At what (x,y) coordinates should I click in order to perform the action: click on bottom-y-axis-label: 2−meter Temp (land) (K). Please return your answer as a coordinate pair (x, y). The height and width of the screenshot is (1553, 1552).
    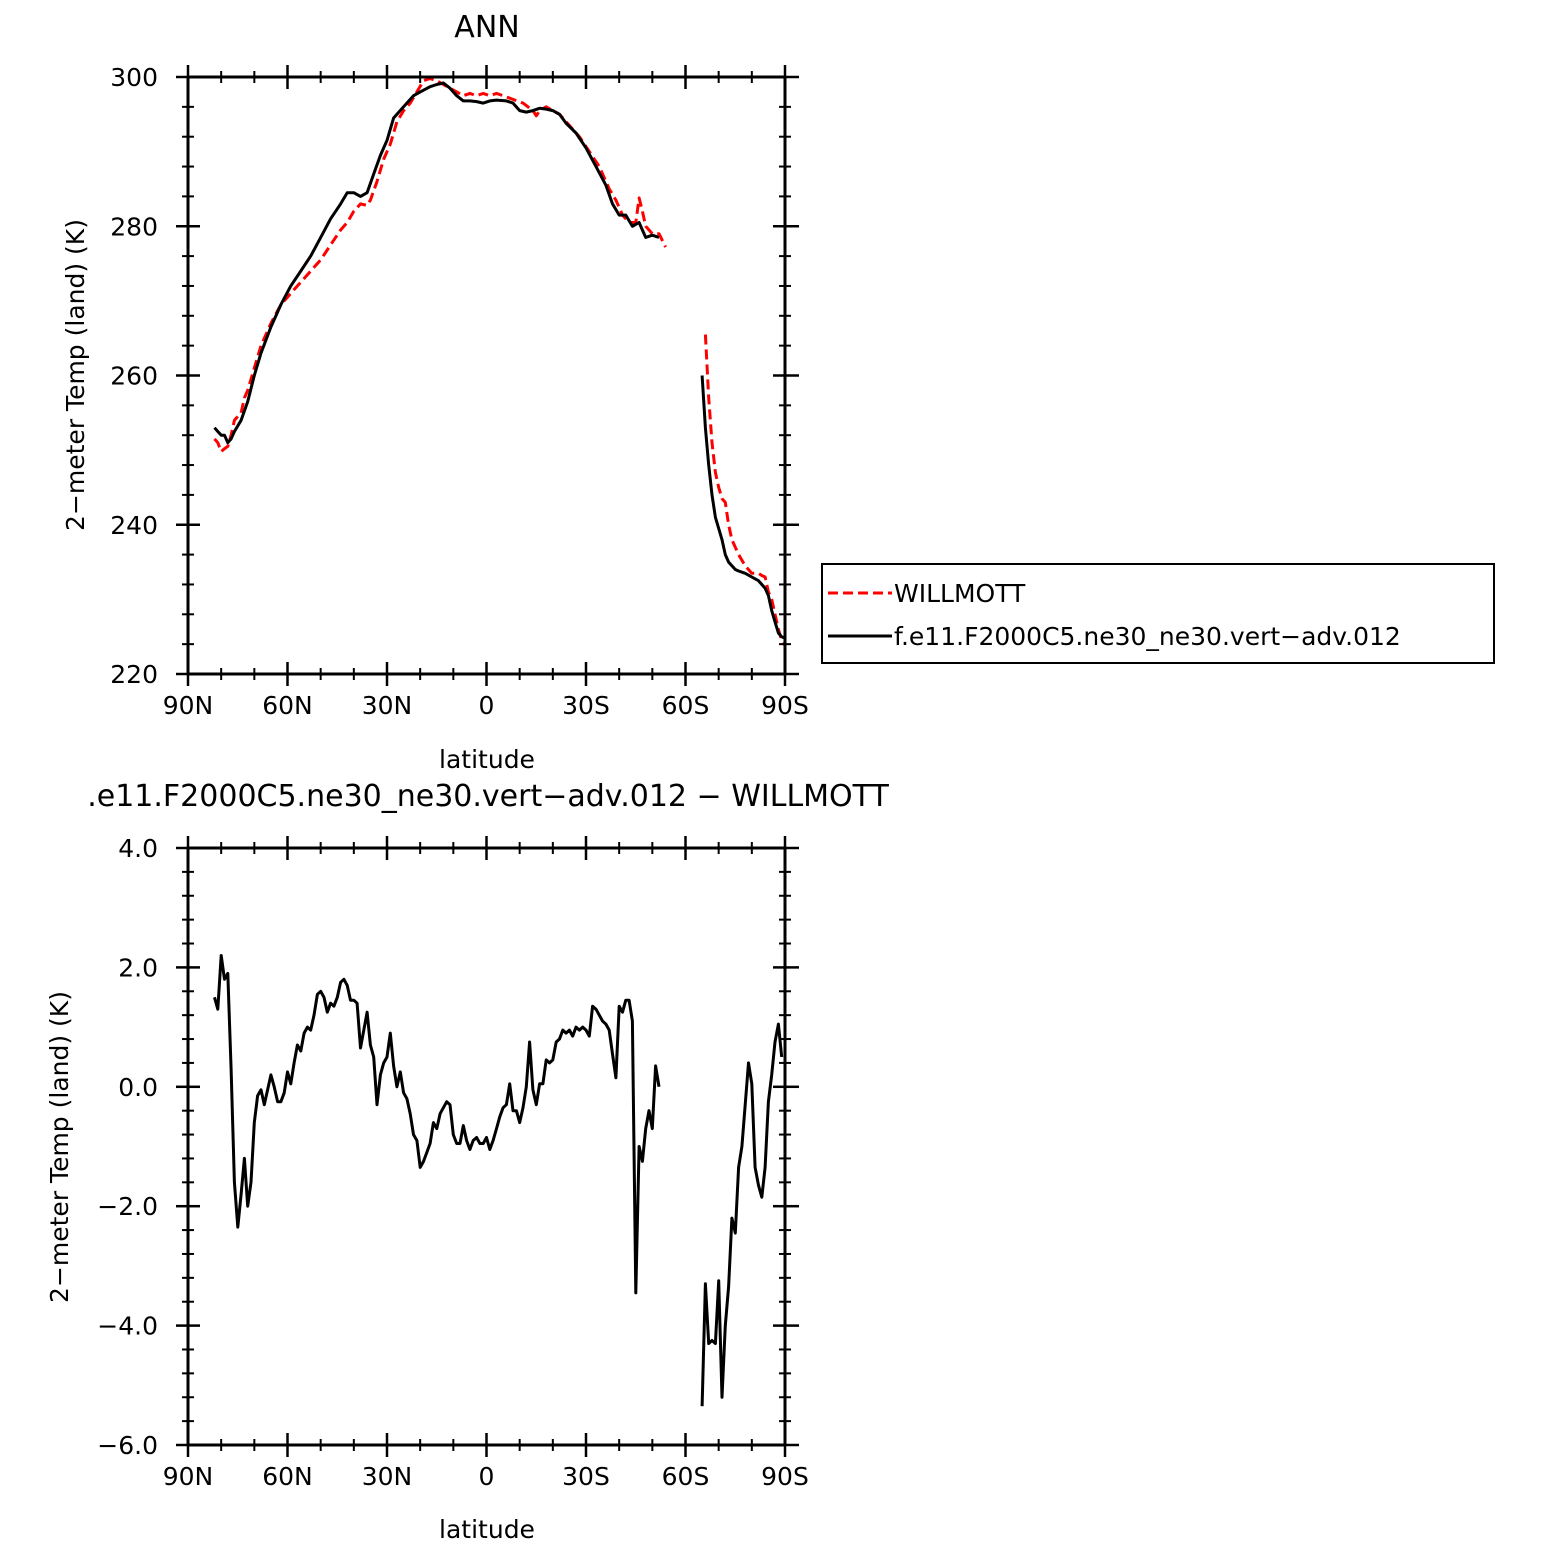
    Looking at the image, I should click on (59, 1147).